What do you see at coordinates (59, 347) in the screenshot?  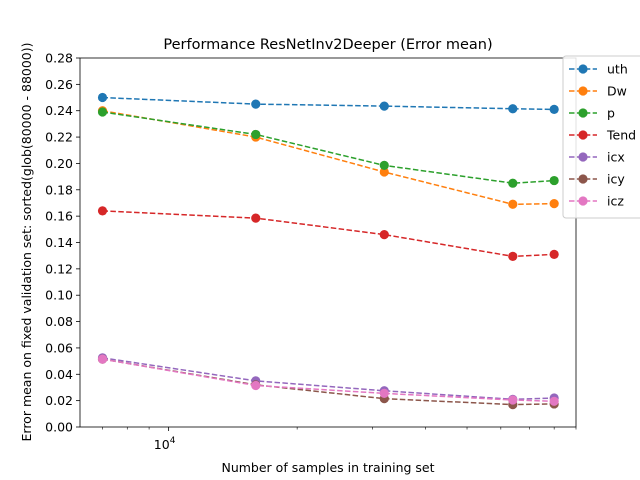 I see `y-tick-label: 0.06` at bounding box center [59, 347].